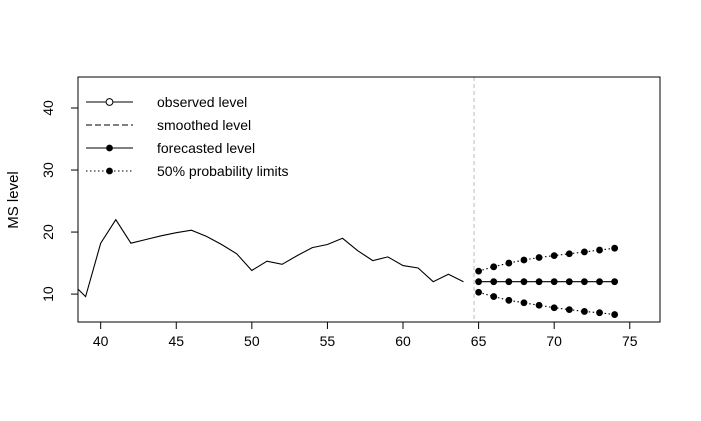  What do you see at coordinates (48, 294) in the screenshot?
I see `y-tick-label: 10` at bounding box center [48, 294].